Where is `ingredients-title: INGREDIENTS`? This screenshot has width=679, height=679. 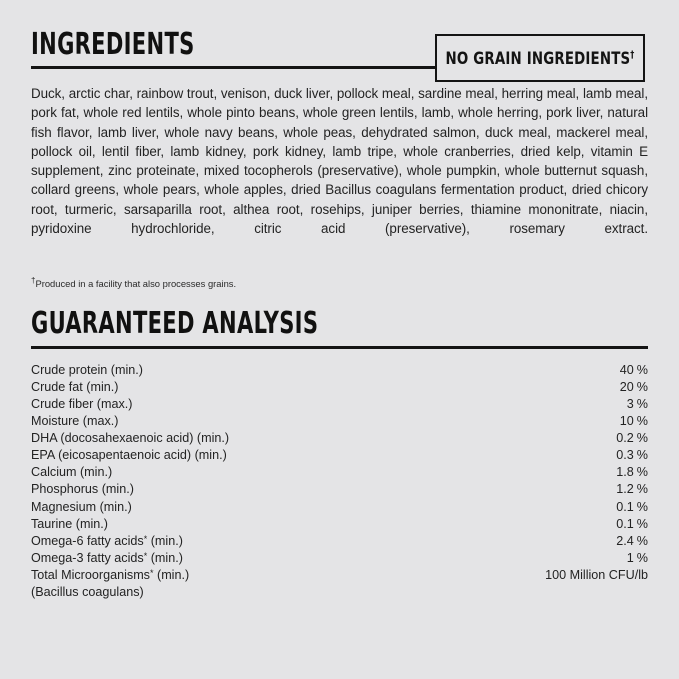 ingredients-title: INGREDIENTS is located at coordinates (113, 44).